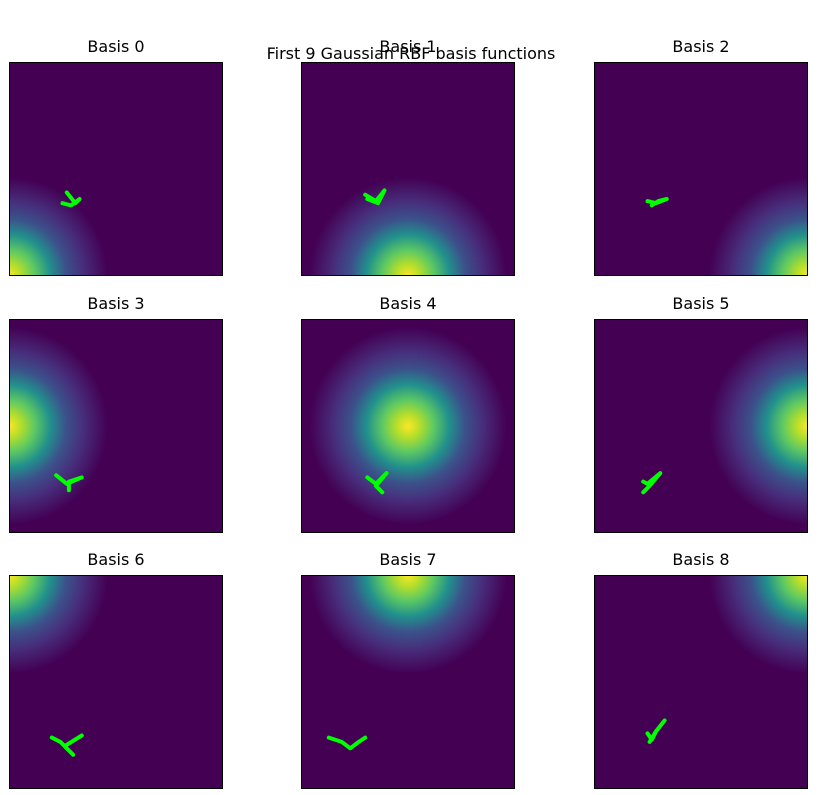  Describe the element at coordinates (701, 303) in the screenshot. I see `panel-title: Basis 5` at that location.